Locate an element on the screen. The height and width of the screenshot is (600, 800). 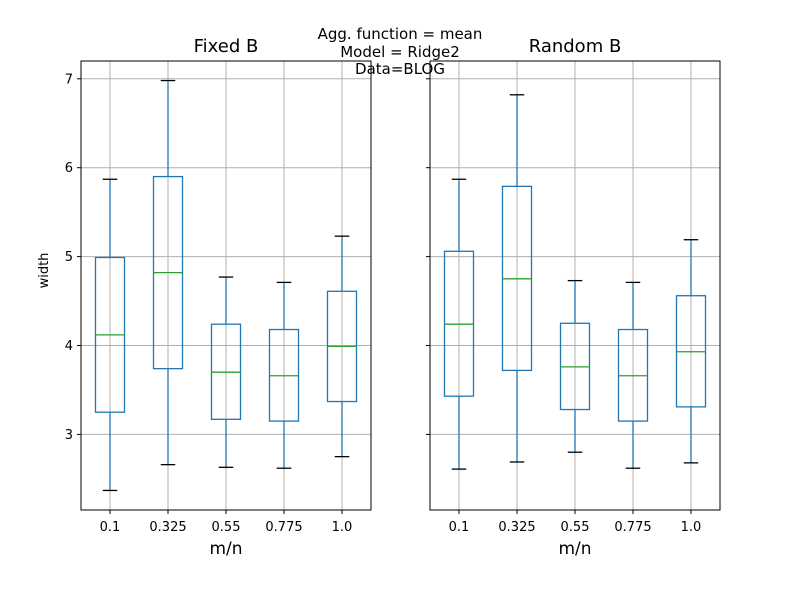
suptitle-line: Model = Ridge2 is located at coordinates (400, 51).